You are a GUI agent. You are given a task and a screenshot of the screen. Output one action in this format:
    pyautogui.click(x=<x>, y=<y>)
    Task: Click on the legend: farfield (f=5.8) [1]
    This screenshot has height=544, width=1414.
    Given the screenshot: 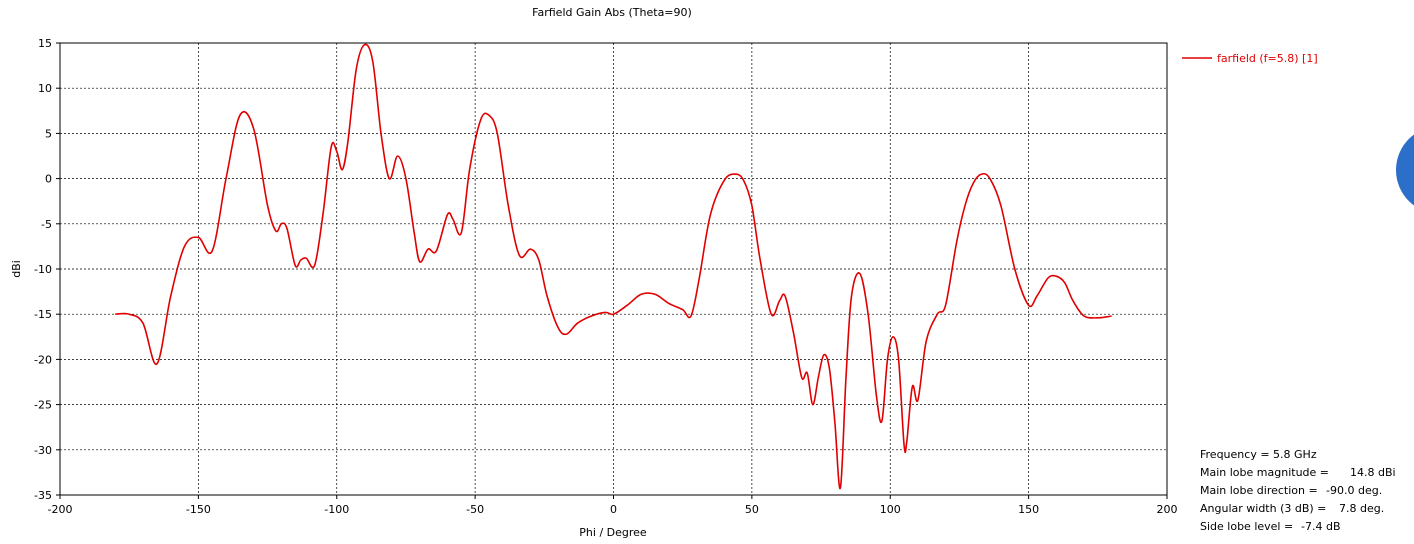 What is the action you would take?
    pyautogui.click(x=1250, y=58)
    